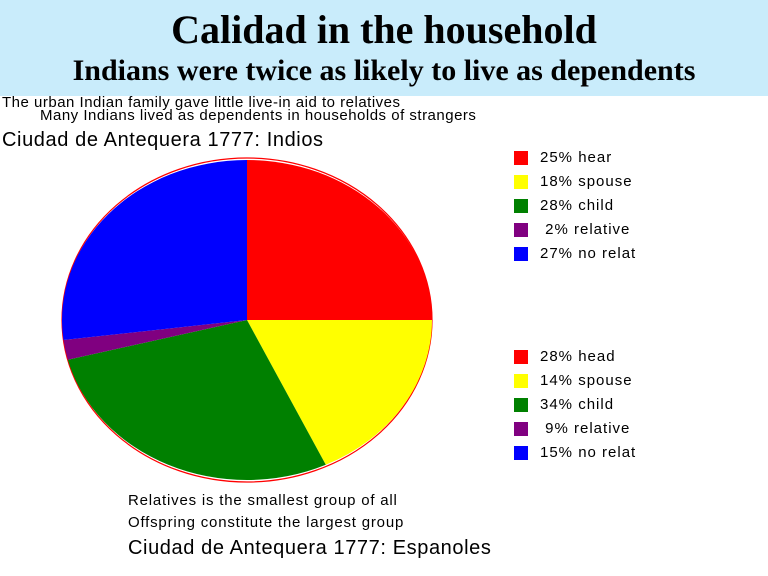 This screenshot has height=576, width=768. What do you see at coordinates (577, 205) in the screenshot?
I see `legend-label: 28% child` at bounding box center [577, 205].